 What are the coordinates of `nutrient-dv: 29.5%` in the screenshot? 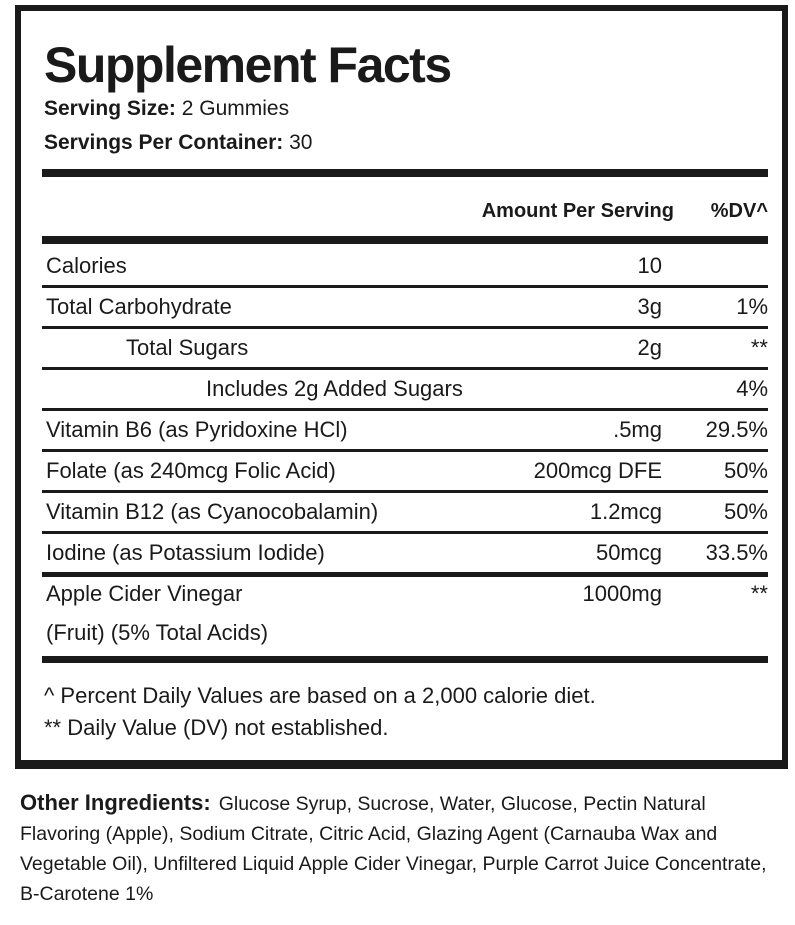 It's located at (736, 429).